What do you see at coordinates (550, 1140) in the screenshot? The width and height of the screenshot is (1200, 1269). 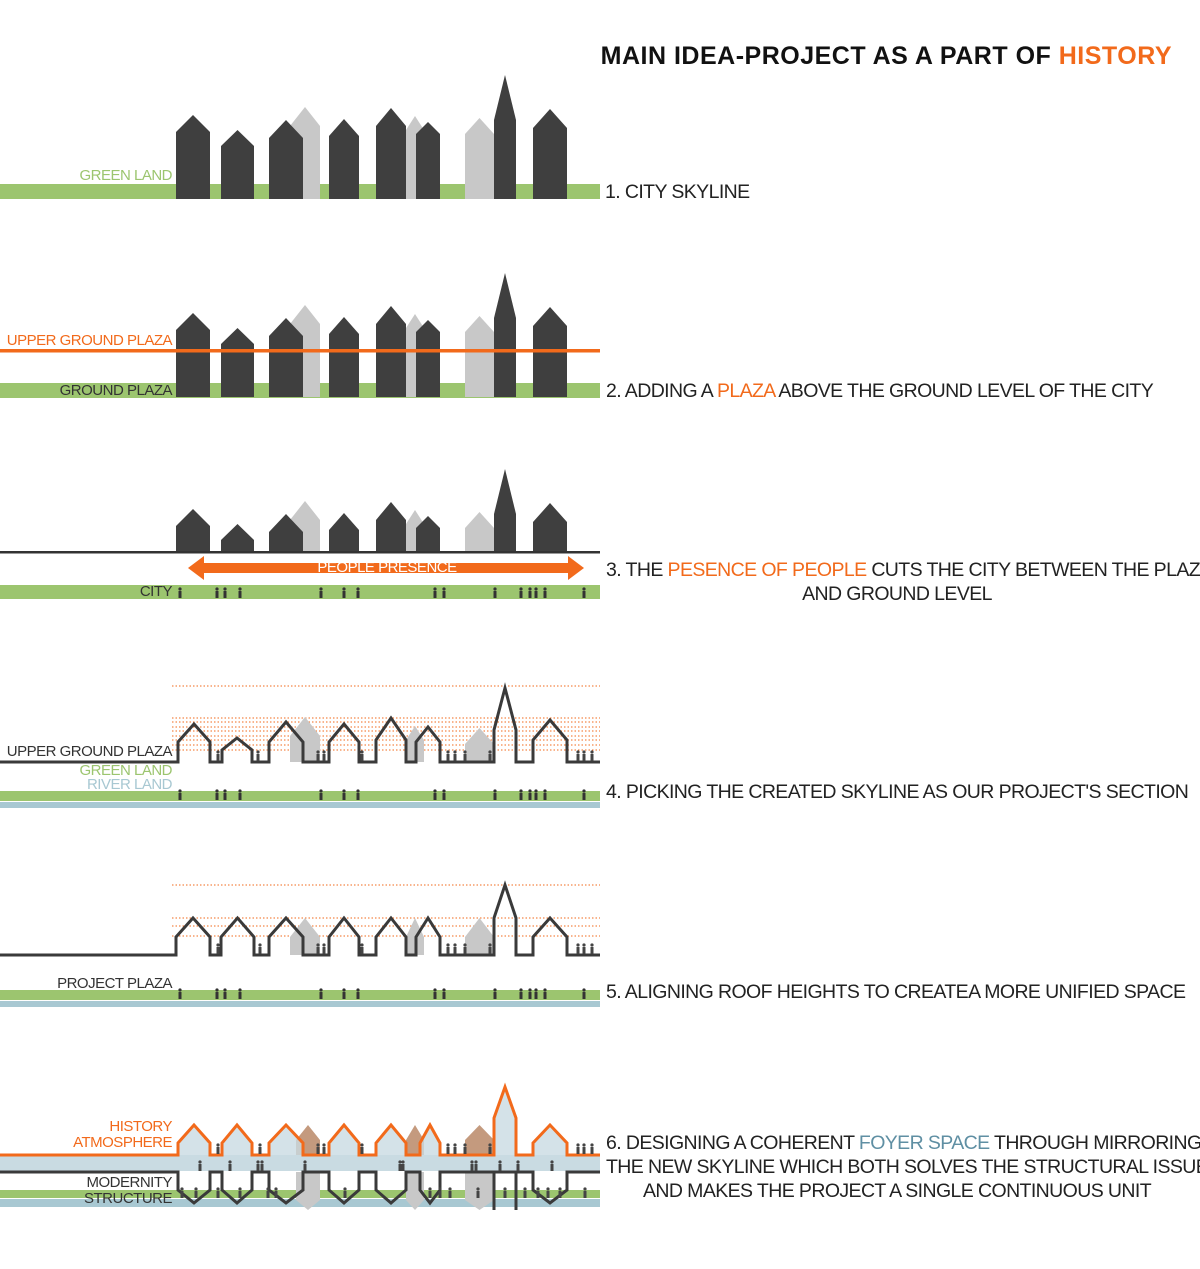 I see `foyer-room` at bounding box center [550, 1140].